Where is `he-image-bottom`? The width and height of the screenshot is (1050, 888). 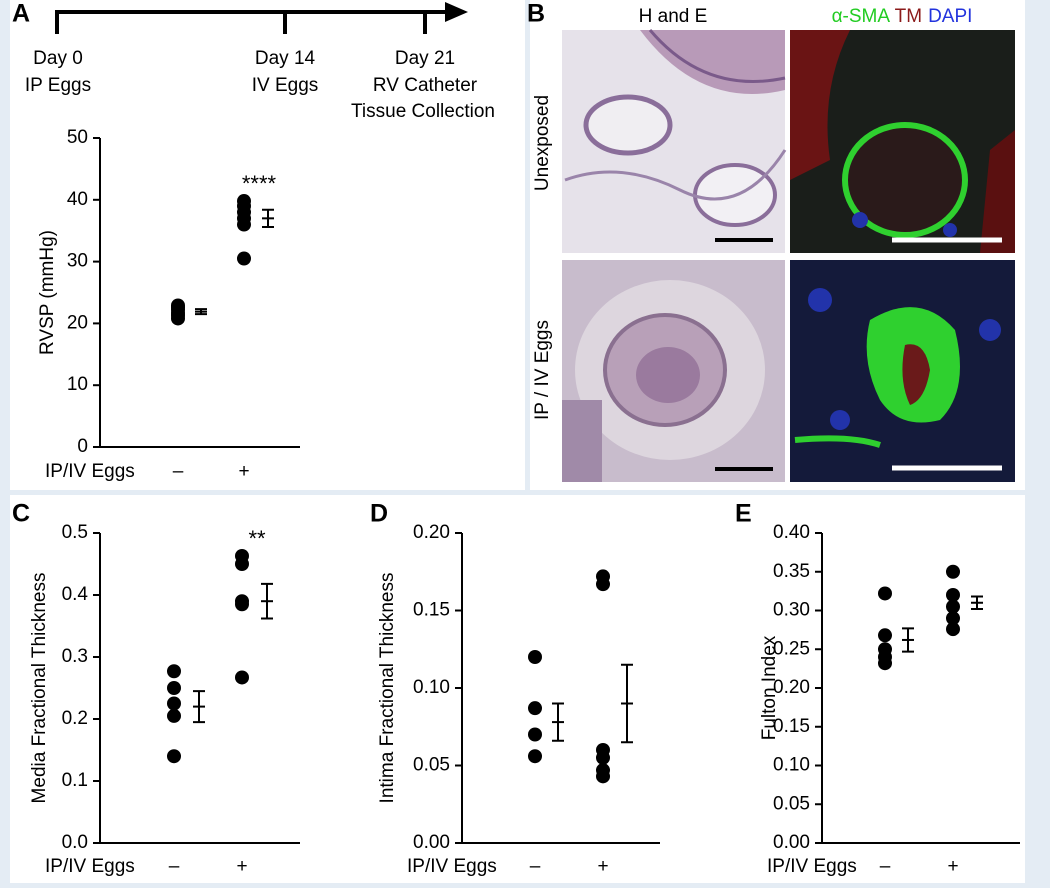
he-image-bottom is located at coordinates (673, 371).